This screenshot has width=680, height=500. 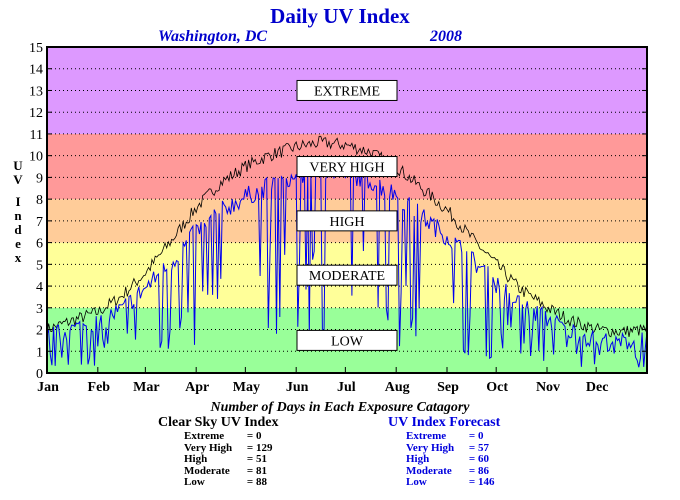 I want to click on forecast-label: Moderate, so click(x=429, y=470).